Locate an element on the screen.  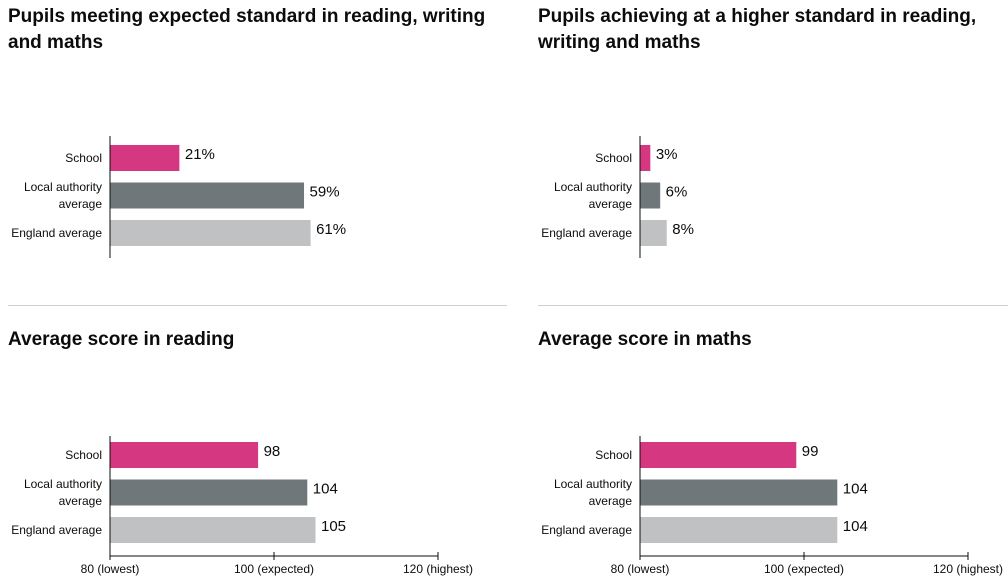
data-label: 105 is located at coordinates (333, 526).